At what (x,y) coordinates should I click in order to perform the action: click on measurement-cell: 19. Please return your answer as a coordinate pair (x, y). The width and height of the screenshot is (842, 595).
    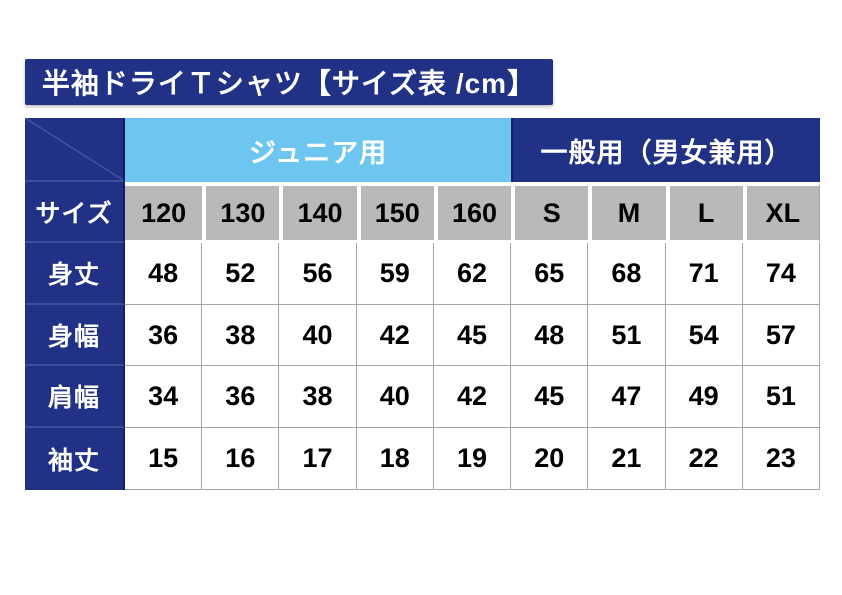
    Looking at the image, I should click on (472, 459).